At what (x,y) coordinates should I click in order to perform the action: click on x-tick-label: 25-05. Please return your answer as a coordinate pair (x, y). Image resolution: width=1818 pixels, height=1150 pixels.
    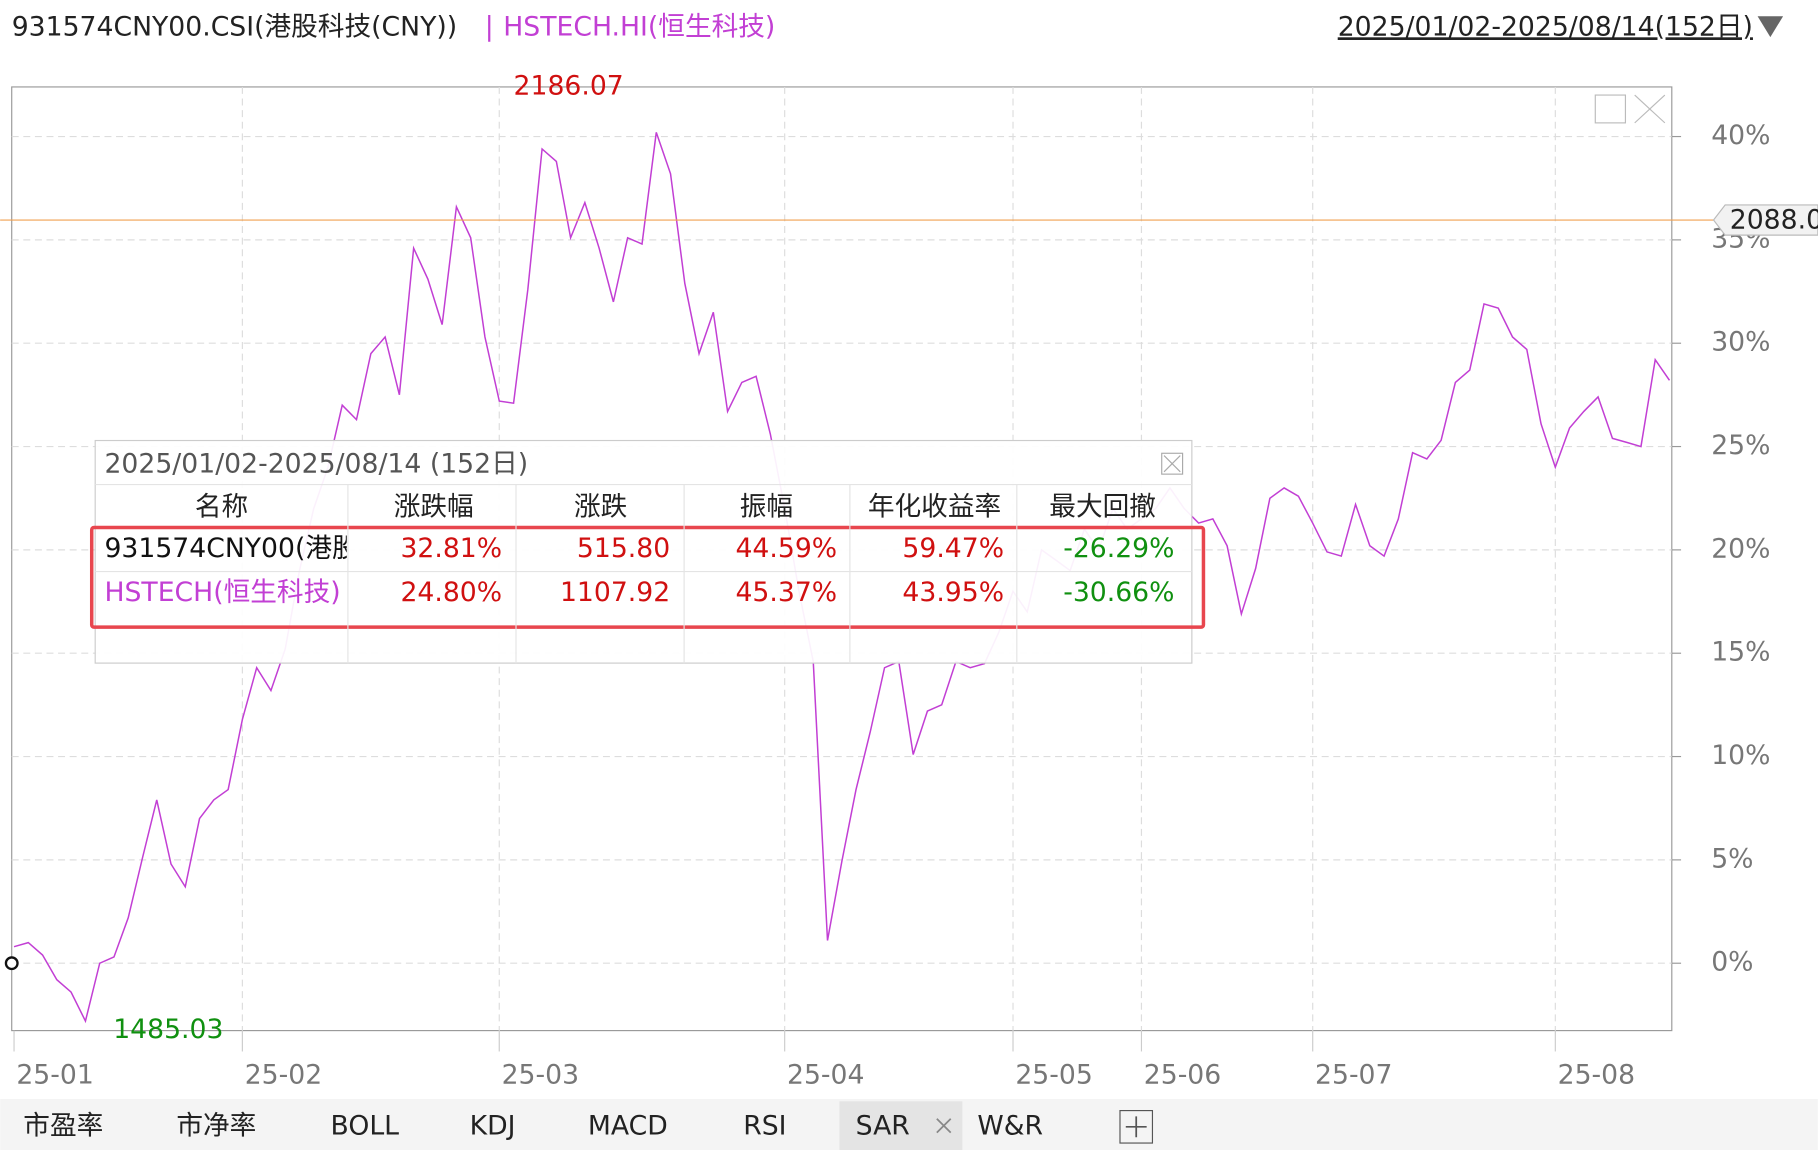
    Looking at the image, I should click on (1053, 1074).